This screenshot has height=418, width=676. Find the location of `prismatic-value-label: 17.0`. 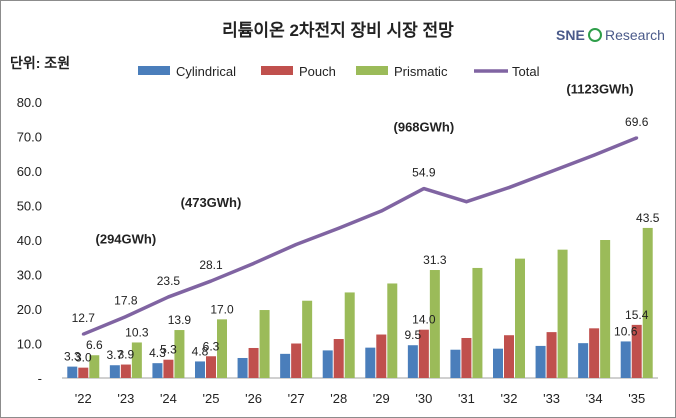

prismatic-value-label: 17.0 is located at coordinates (222, 309).